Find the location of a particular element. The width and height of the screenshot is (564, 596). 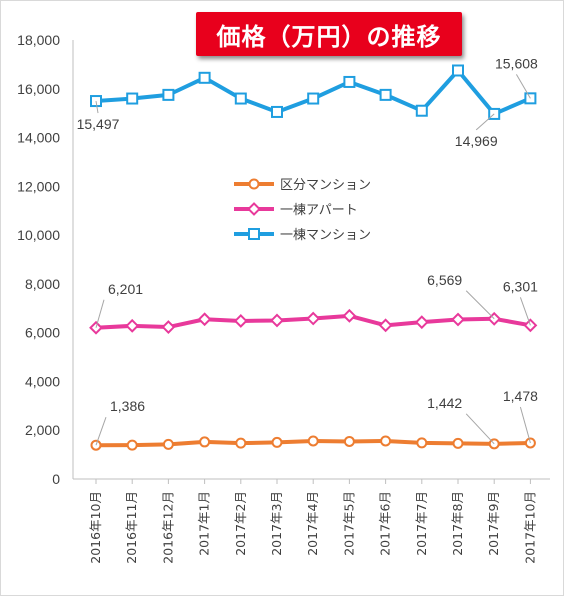

data-label: 15,497 is located at coordinates (98, 124).